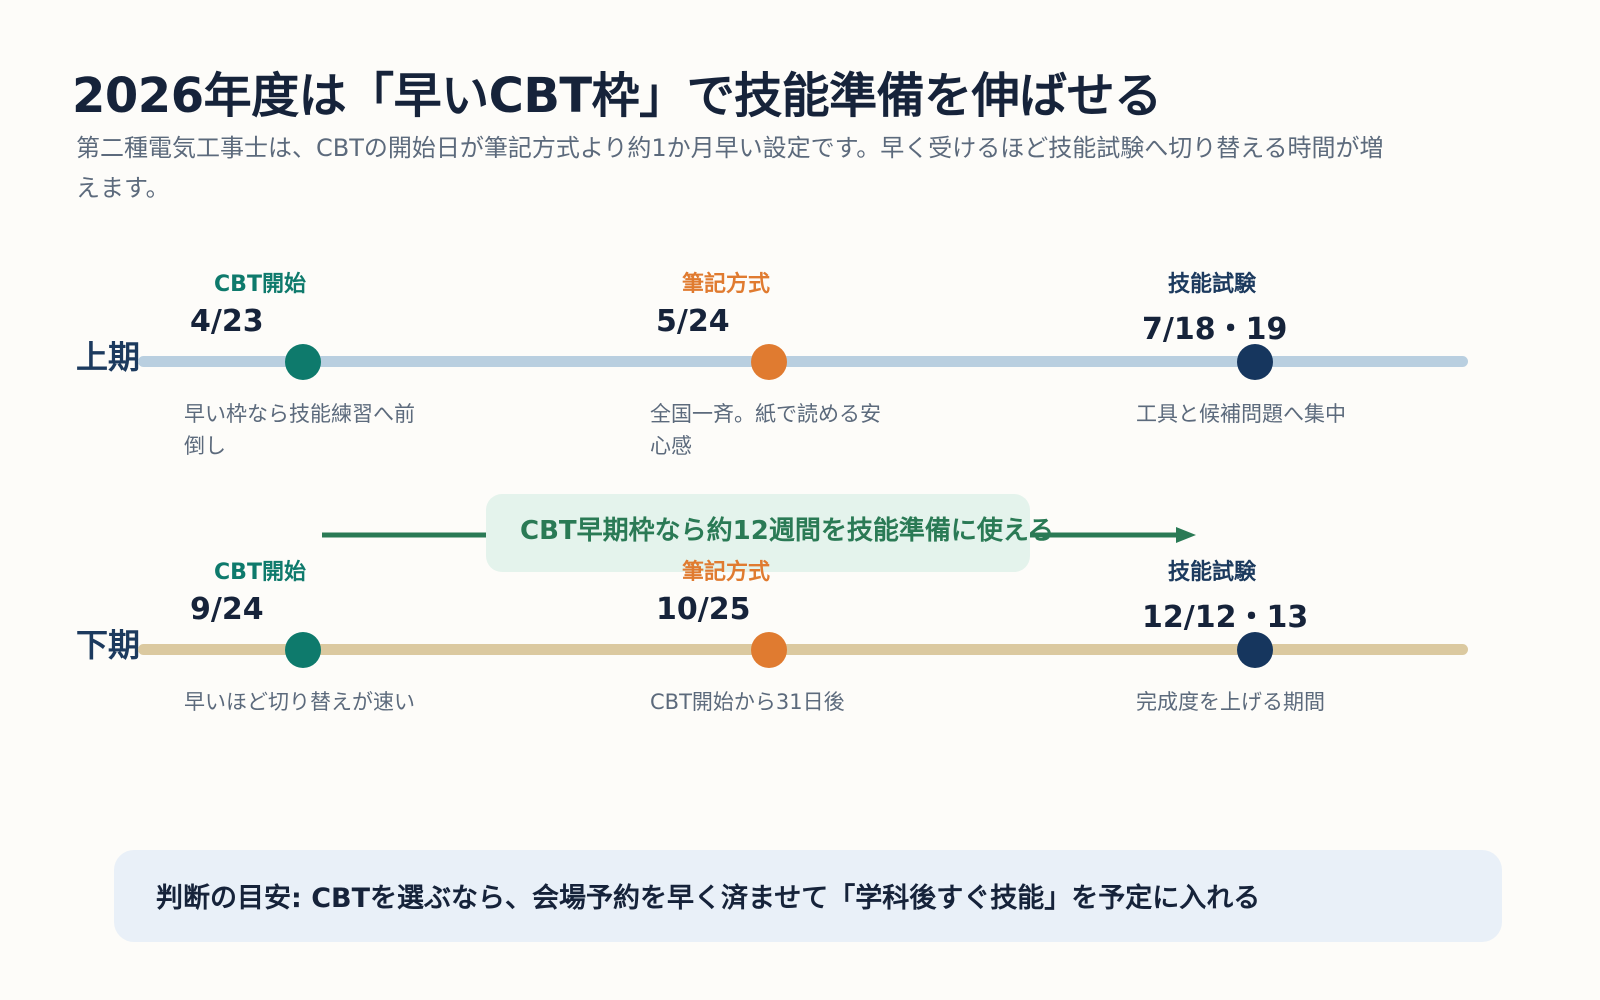 The image size is (1600, 1000). What do you see at coordinates (303, 650) in the screenshot?
I see `event-node-cbt-second` at bounding box center [303, 650].